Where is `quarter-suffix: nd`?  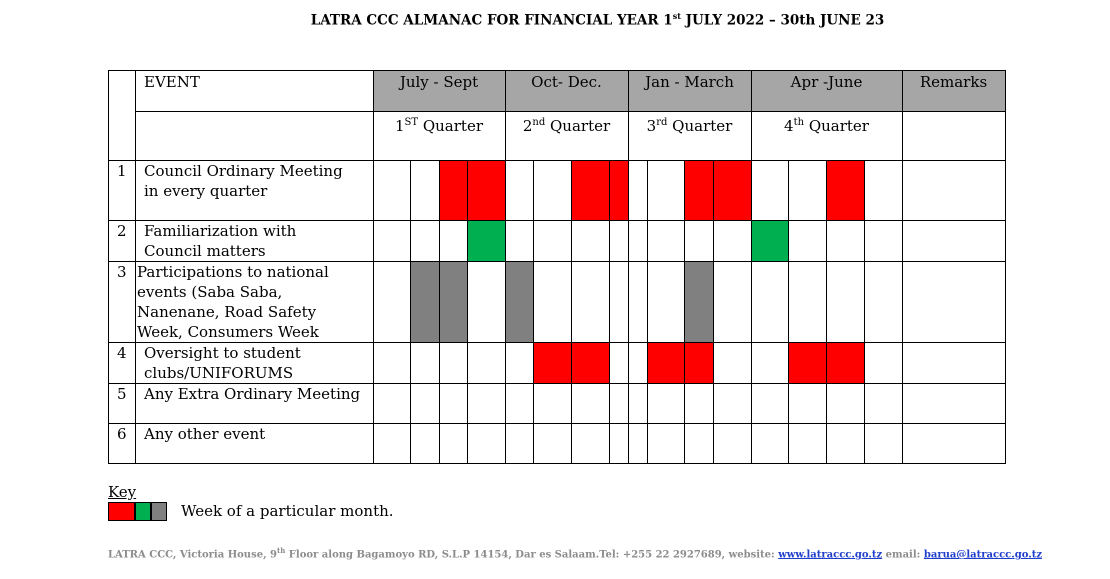
quarter-suffix: nd is located at coordinates (539, 122).